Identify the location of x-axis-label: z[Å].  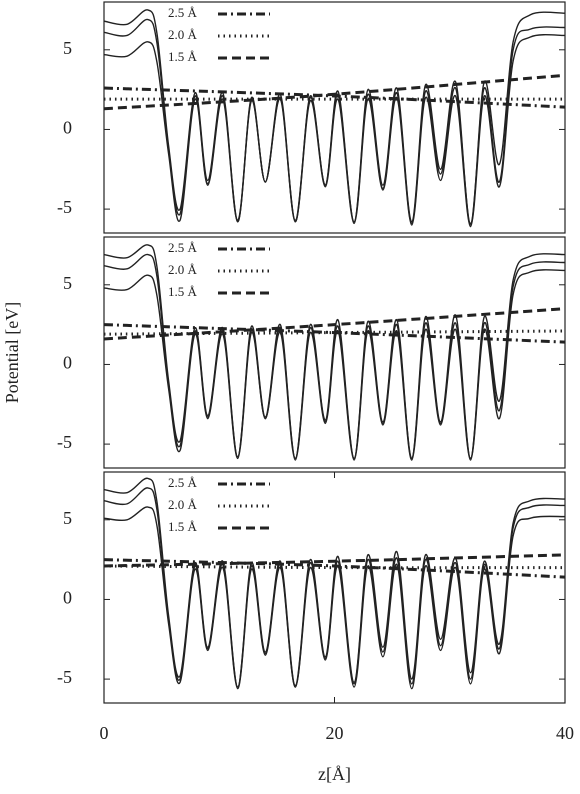
(334, 774).